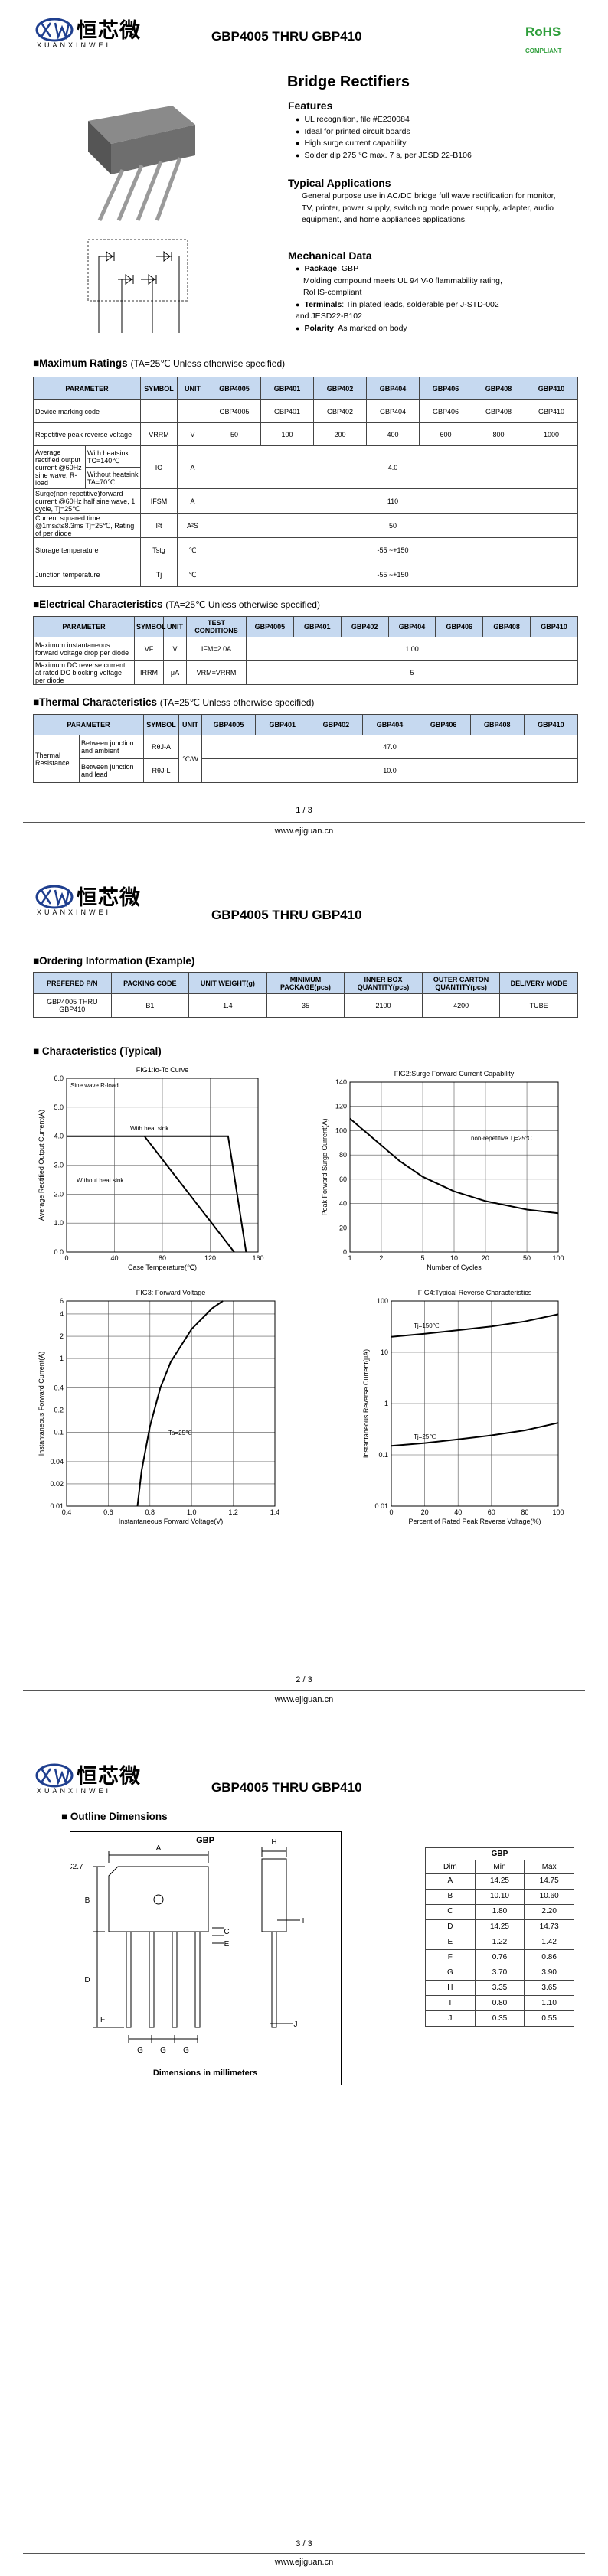 The width and height of the screenshot is (608, 2576). I want to click on feature-item: Ideal for printed circuit boards, so click(433, 132).